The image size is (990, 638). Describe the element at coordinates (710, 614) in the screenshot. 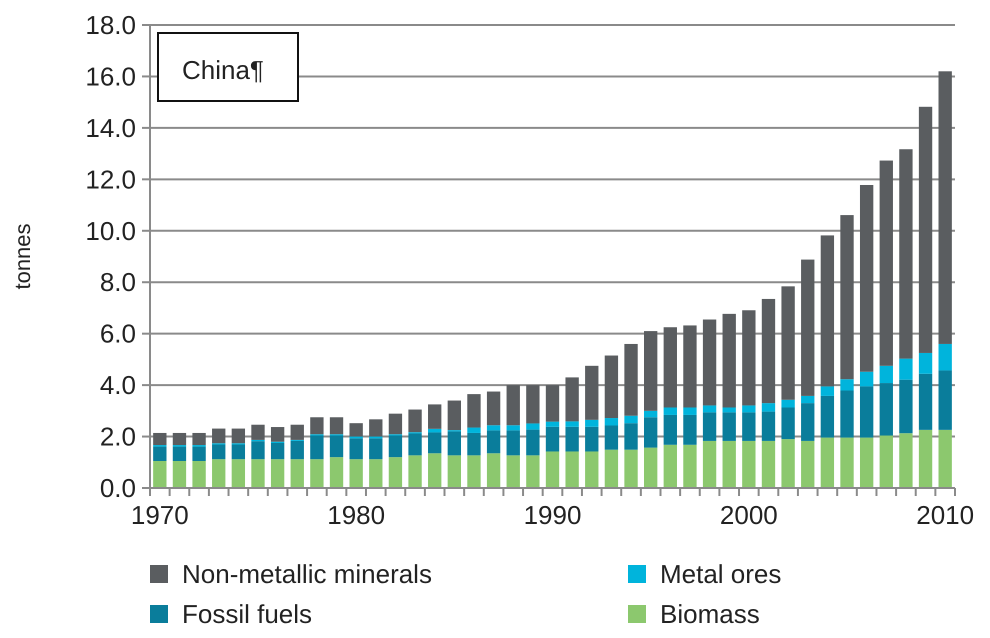

I see `legend-label: Biomass` at that location.